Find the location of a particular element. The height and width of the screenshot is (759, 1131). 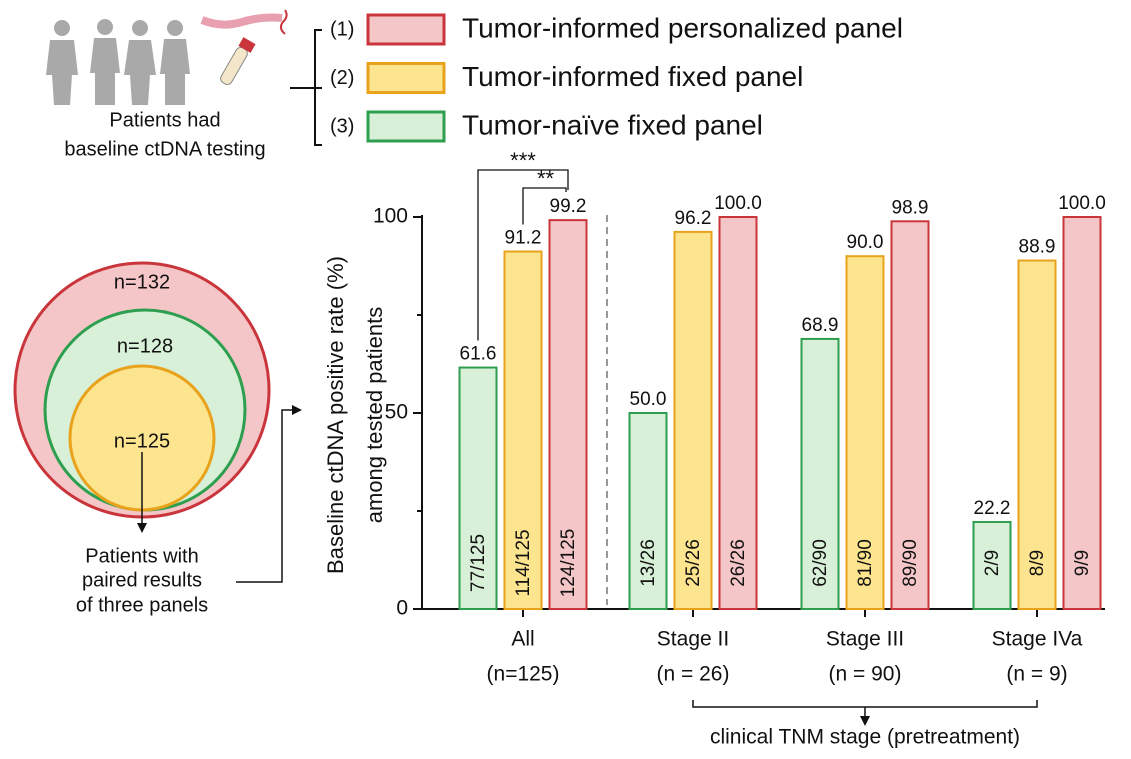

value-label: 22.2 is located at coordinates (992, 508).